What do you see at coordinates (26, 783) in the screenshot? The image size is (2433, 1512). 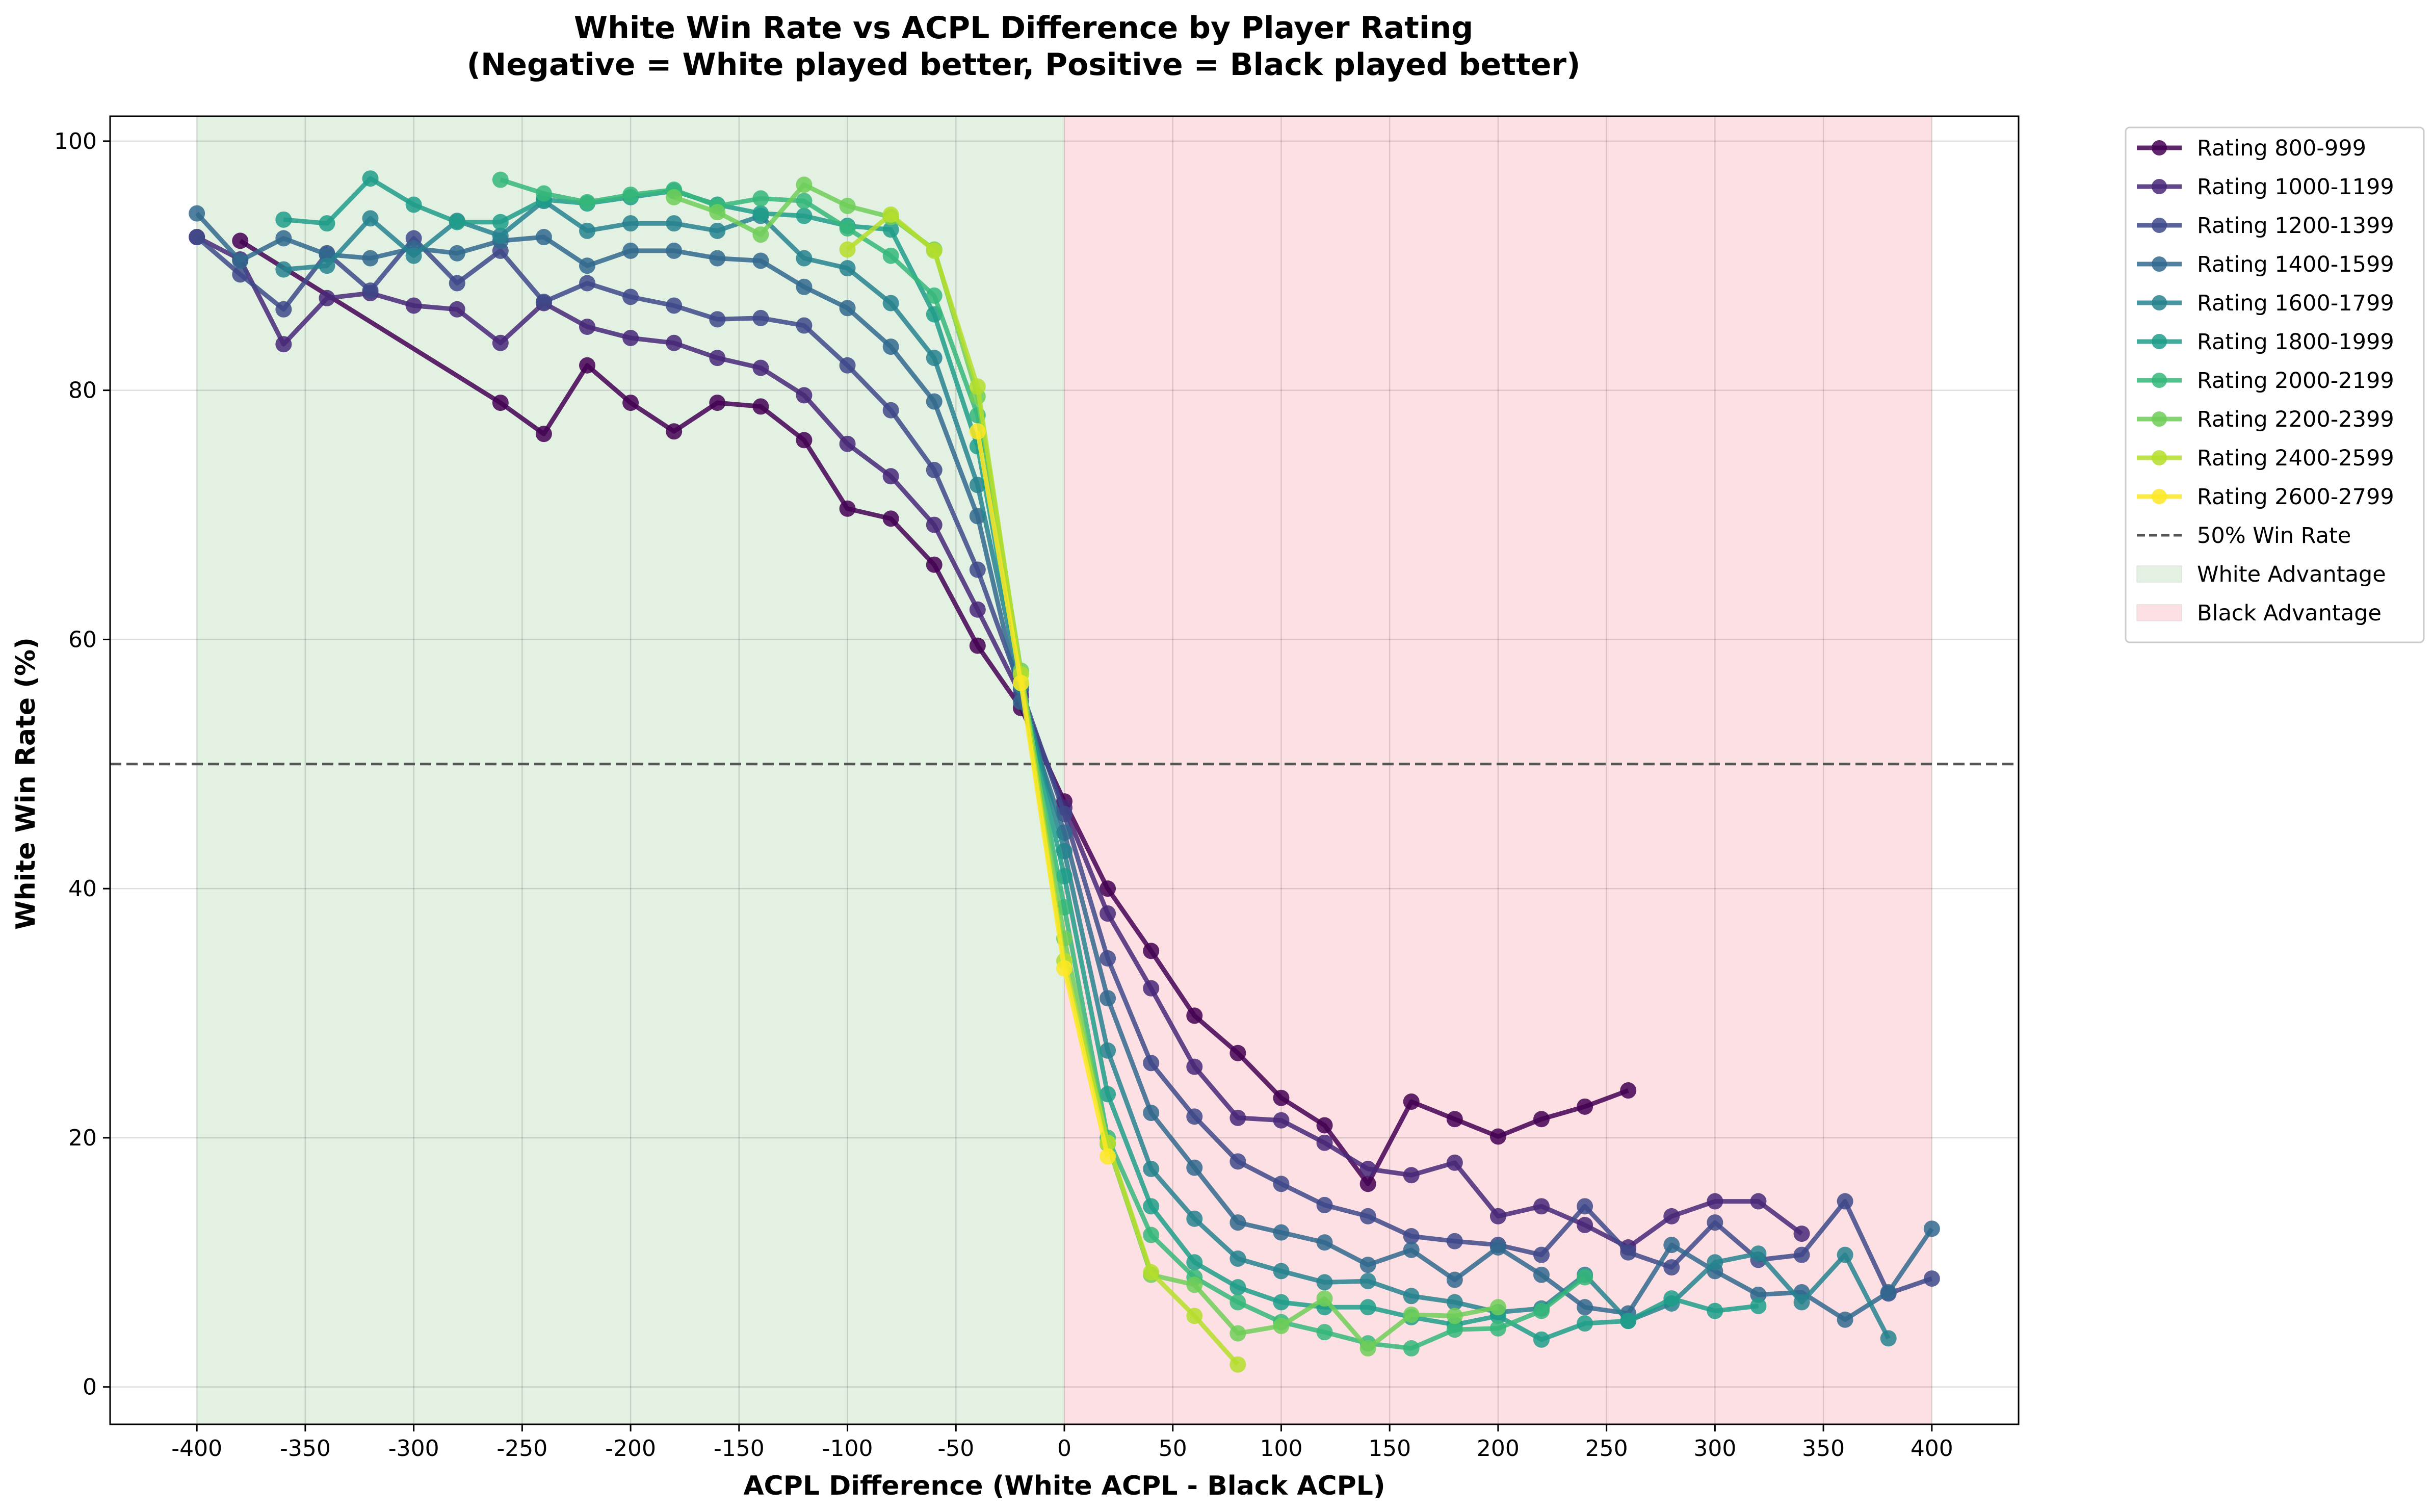 I see `y-axis-label: White Win Rate (%)` at bounding box center [26, 783].